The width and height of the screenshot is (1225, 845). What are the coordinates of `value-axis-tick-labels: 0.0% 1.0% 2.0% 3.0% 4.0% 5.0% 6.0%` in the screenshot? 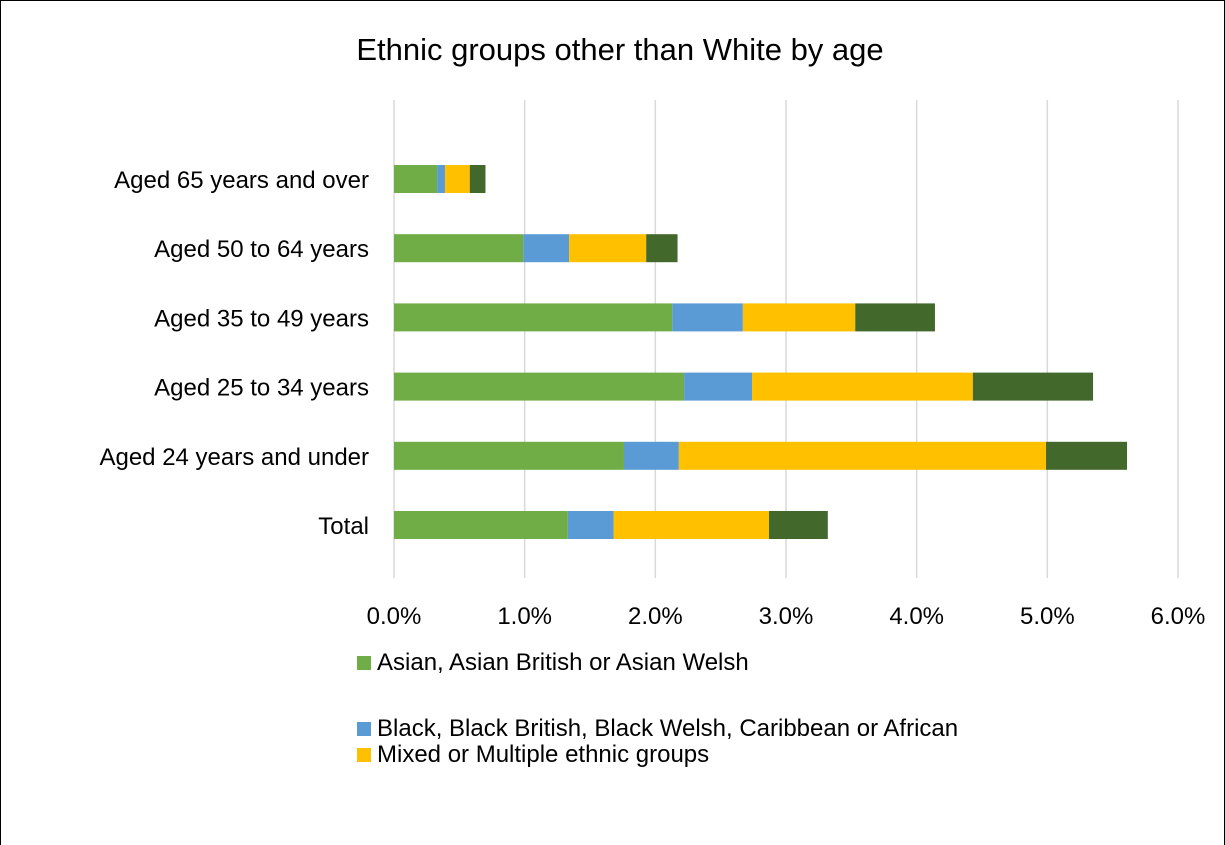 It's located at (786, 616).